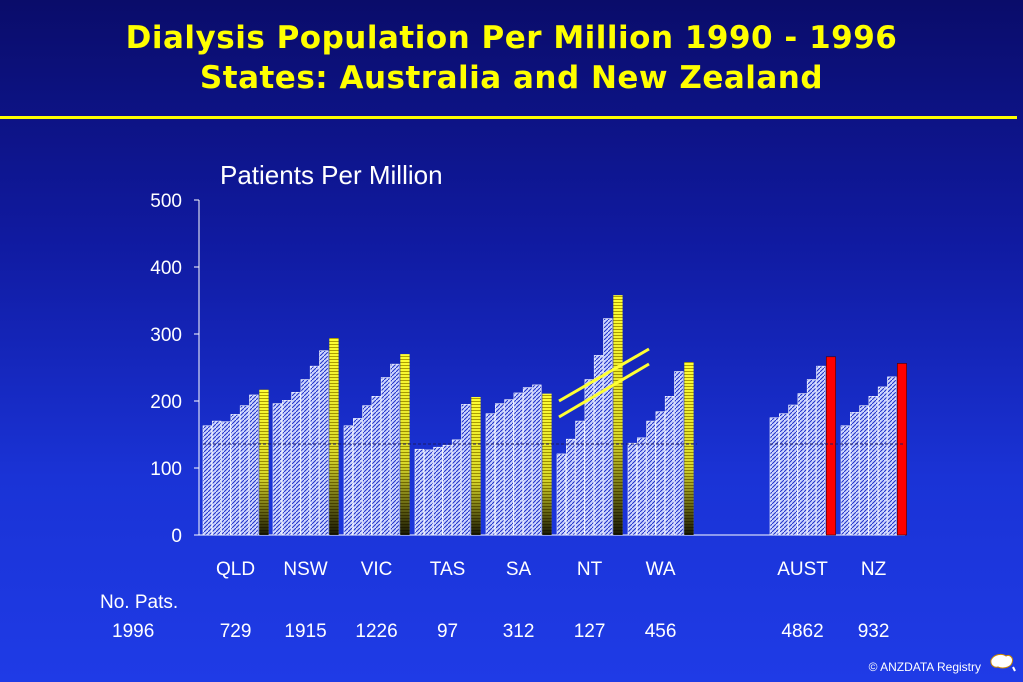 The width and height of the screenshot is (1023, 682). I want to click on axis-break-marker, so click(604, 383).